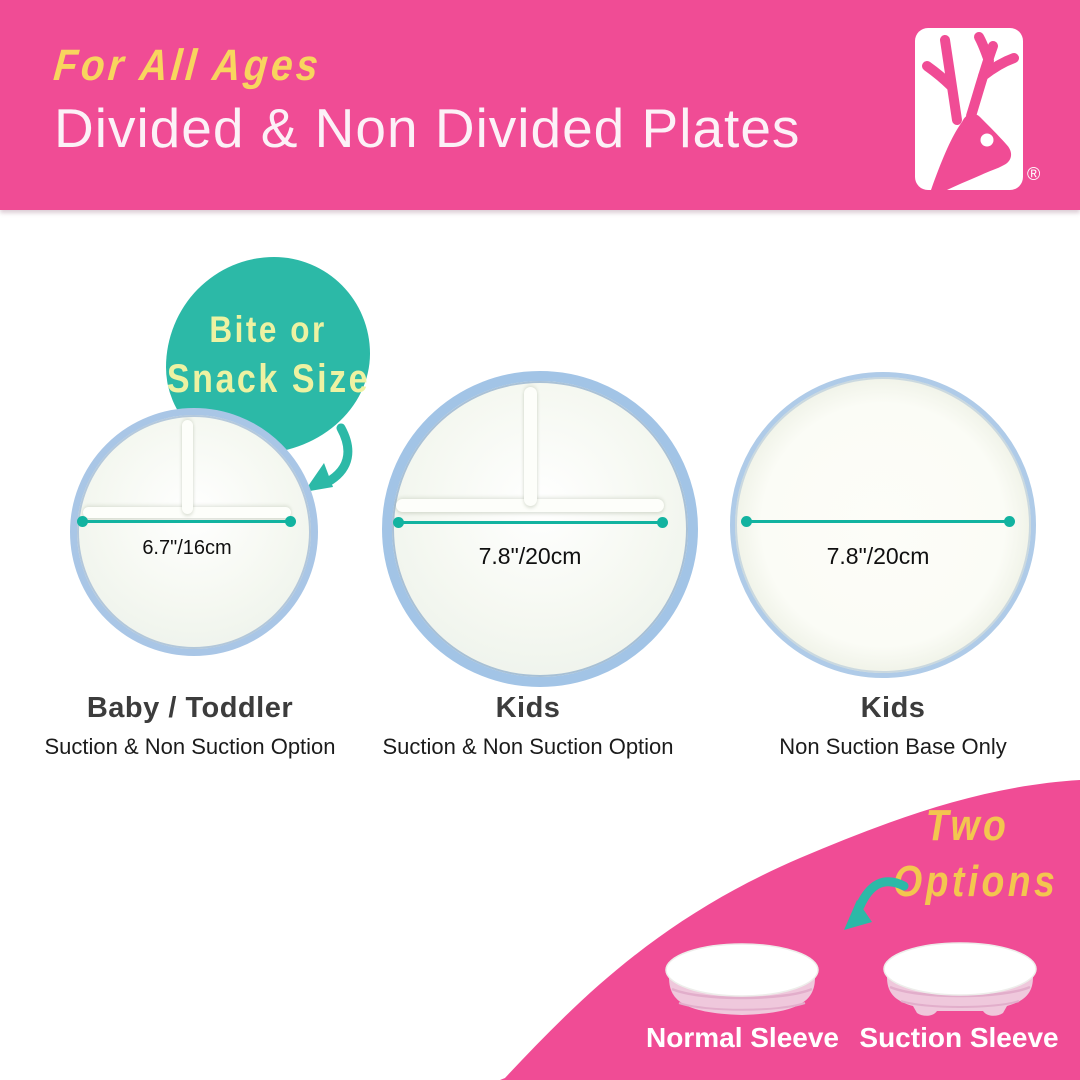  I want to click on size-callout-line1: Bite or, so click(268, 330).